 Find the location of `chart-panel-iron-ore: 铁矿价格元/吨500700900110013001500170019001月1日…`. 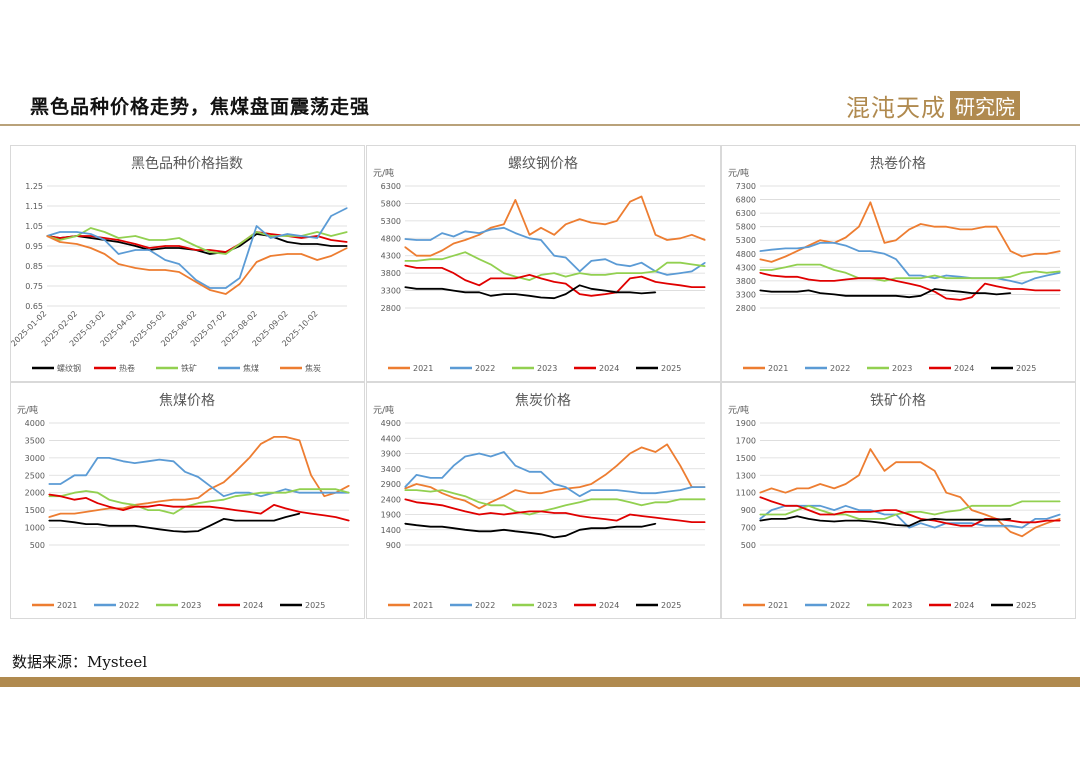

chart-panel-iron-ore: 铁矿价格元/吨500700900110013001500170019001月1日… is located at coordinates (883, 500).